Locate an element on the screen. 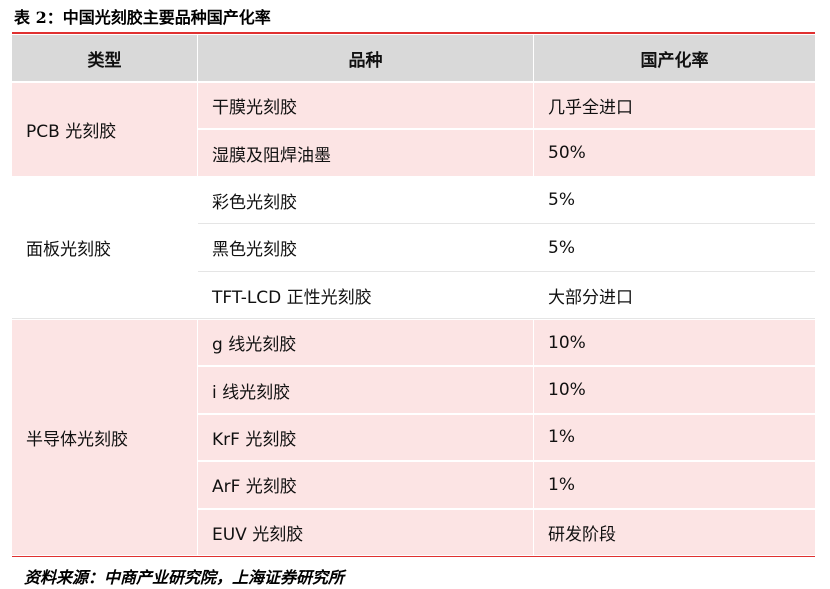 The width and height of the screenshot is (830, 589). rate-cell: 研发阶段 is located at coordinates (674, 532).